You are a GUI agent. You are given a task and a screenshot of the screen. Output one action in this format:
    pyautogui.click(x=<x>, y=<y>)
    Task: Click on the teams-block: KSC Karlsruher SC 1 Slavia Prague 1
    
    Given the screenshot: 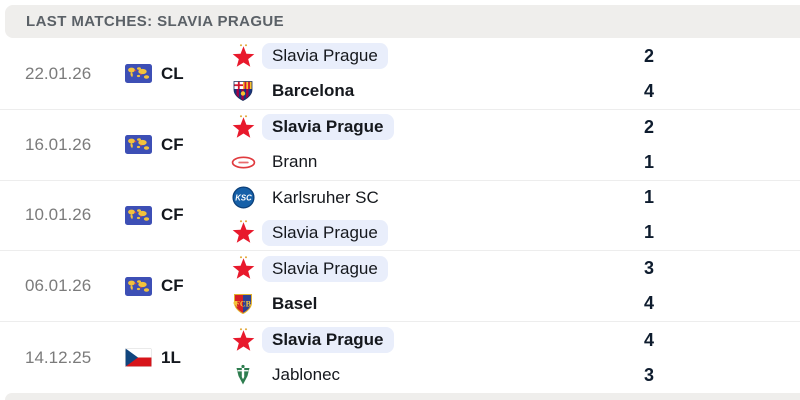 What is the action you would take?
    pyautogui.click(x=515, y=216)
    